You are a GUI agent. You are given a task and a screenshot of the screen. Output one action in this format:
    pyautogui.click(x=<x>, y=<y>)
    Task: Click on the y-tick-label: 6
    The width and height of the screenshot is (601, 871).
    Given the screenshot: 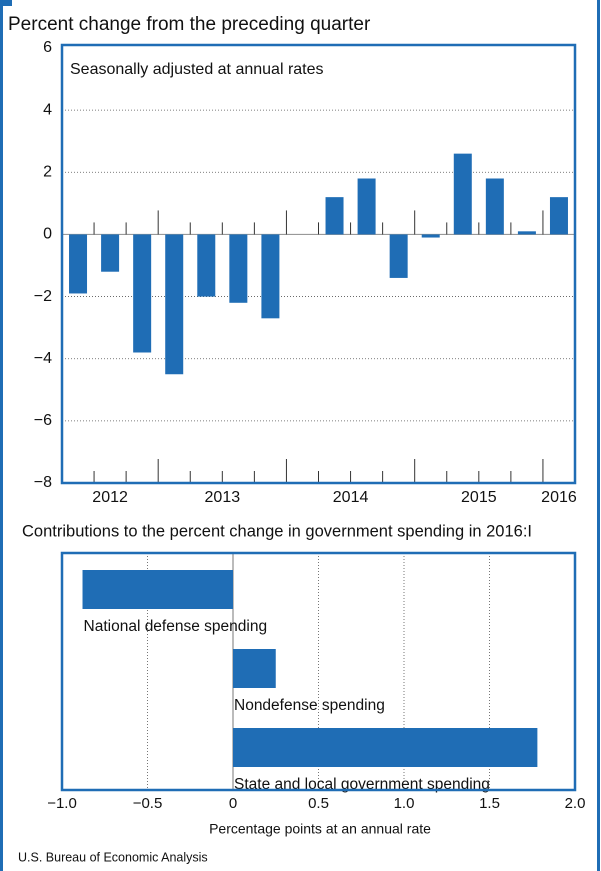 What is the action you would take?
    pyautogui.click(x=47, y=47)
    